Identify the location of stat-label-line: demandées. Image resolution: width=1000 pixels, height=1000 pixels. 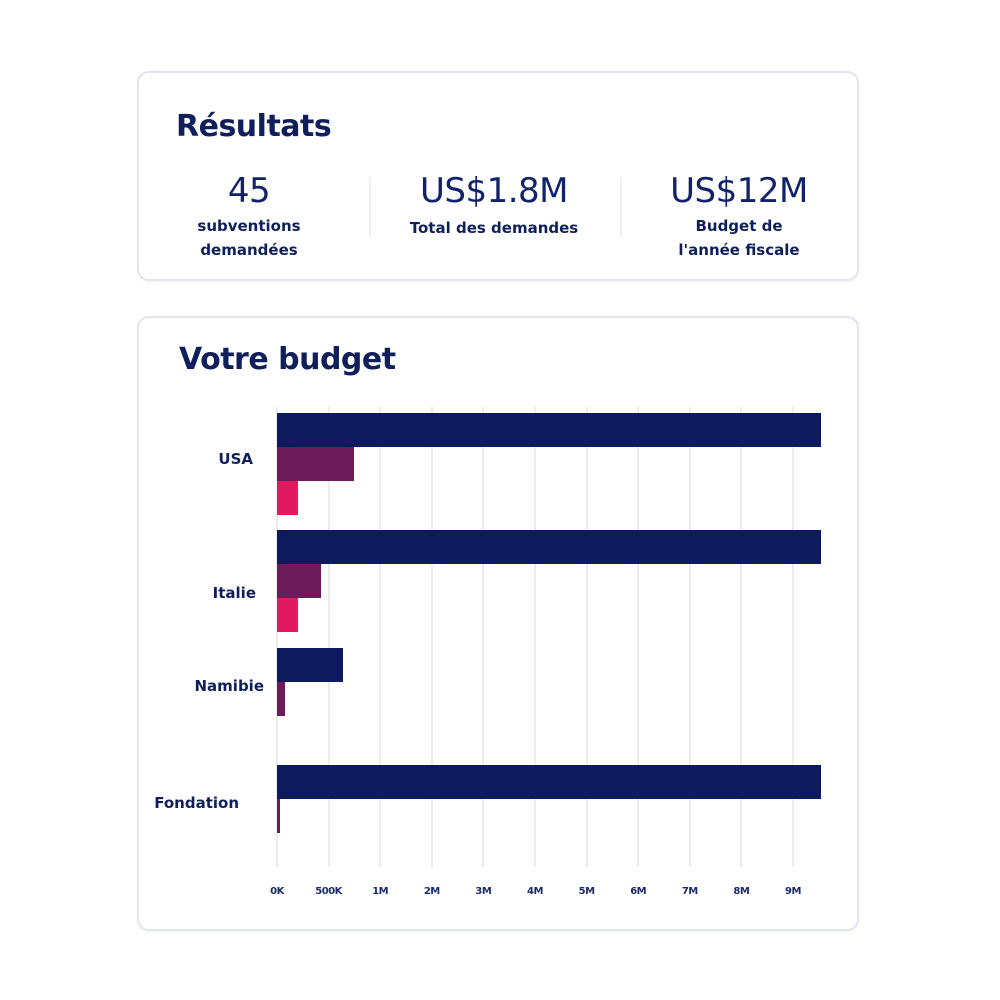
(249, 250).